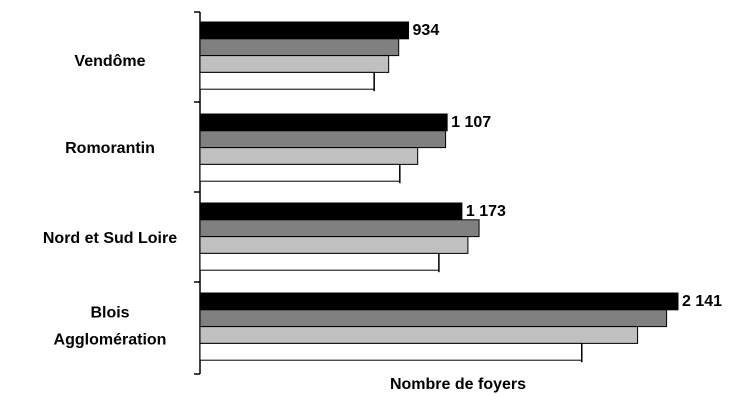 Image resolution: width=744 pixels, height=400 pixels. Describe the element at coordinates (197, 193) in the screenshot. I see `axis` at that location.